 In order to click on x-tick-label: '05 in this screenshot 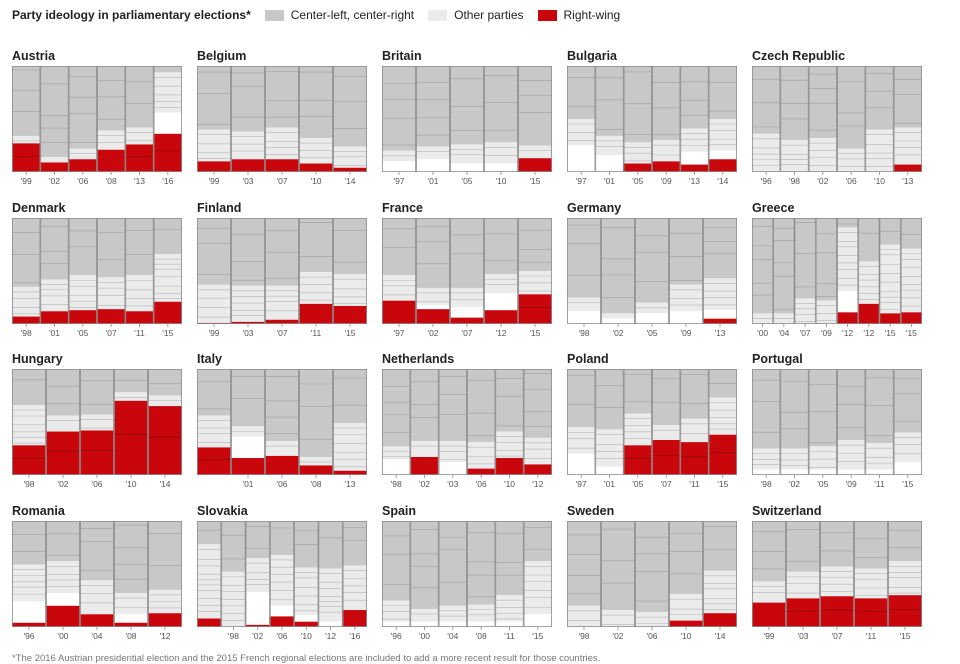, I will do `click(637, 181)`.